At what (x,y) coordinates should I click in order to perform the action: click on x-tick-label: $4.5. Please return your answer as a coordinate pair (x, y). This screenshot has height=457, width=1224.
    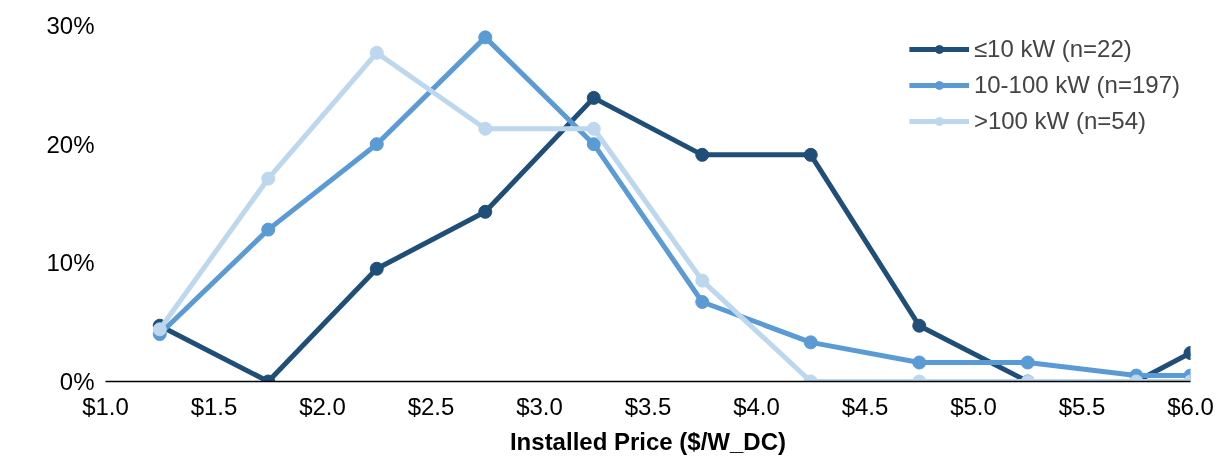
    Looking at the image, I should click on (865, 406).